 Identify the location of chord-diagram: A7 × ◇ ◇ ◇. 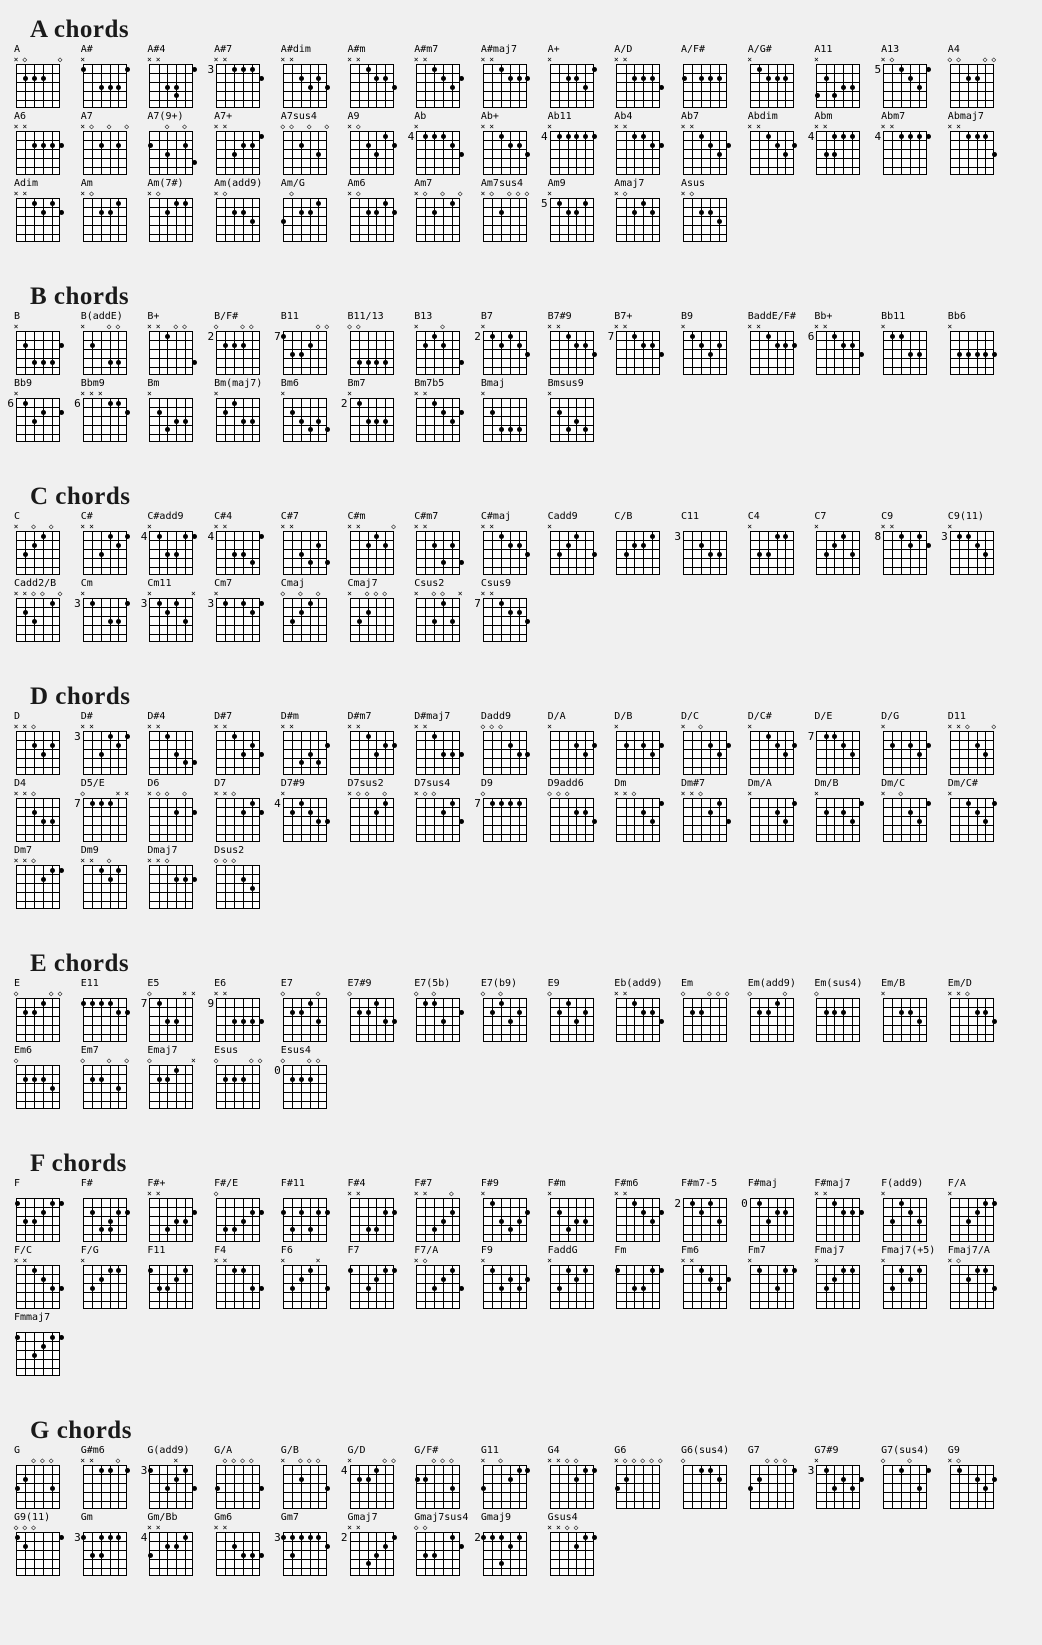
(113, 144).